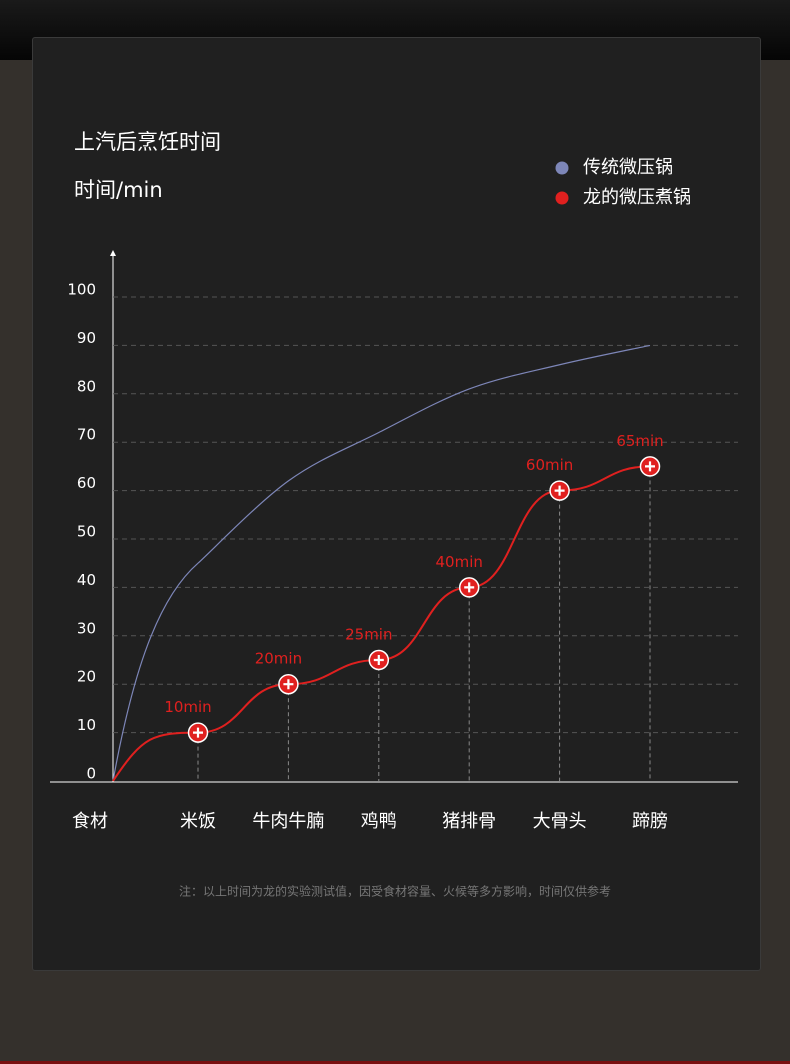 This screenshot has width=790, height=1064. I want to click on bottom-bar, so click(395, 1062).